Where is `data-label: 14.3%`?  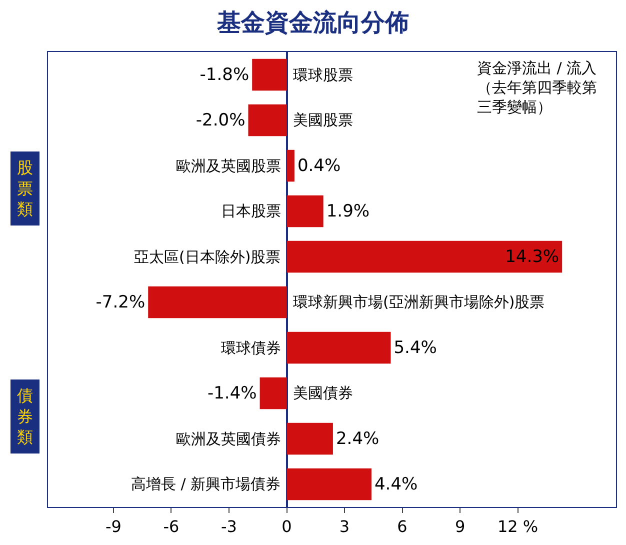 data-label: 14.3% is located at coordinates (532, 256).